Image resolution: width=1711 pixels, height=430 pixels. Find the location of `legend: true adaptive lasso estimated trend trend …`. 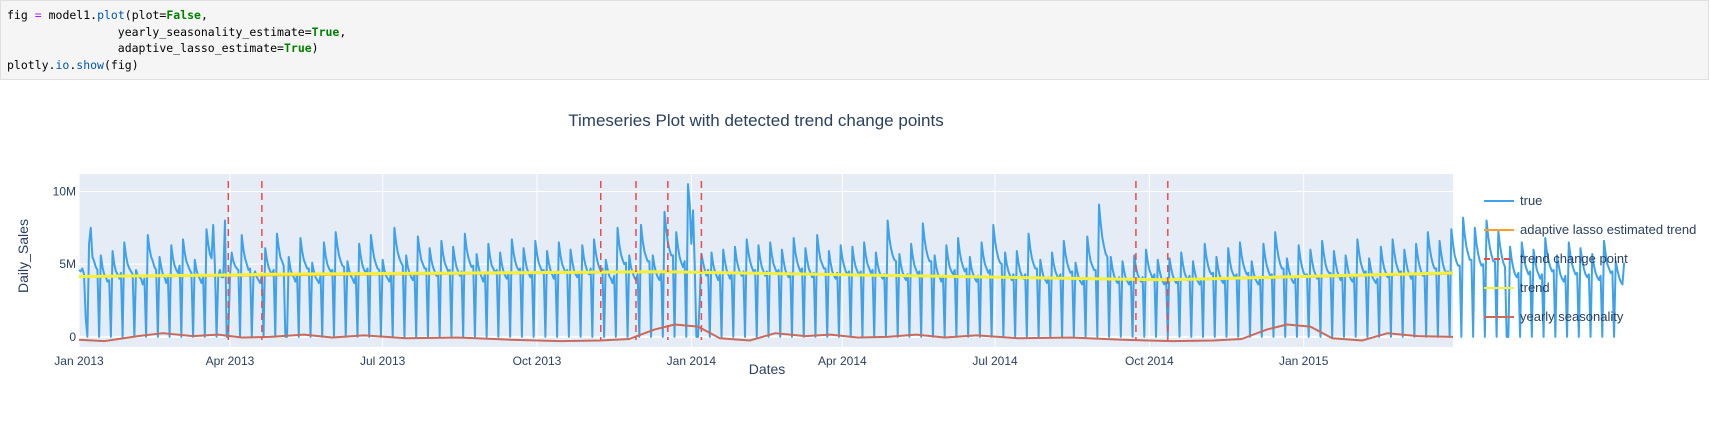

legend: true adaptive lasso estimated trend trend … is located at coordinates (1590, 258).